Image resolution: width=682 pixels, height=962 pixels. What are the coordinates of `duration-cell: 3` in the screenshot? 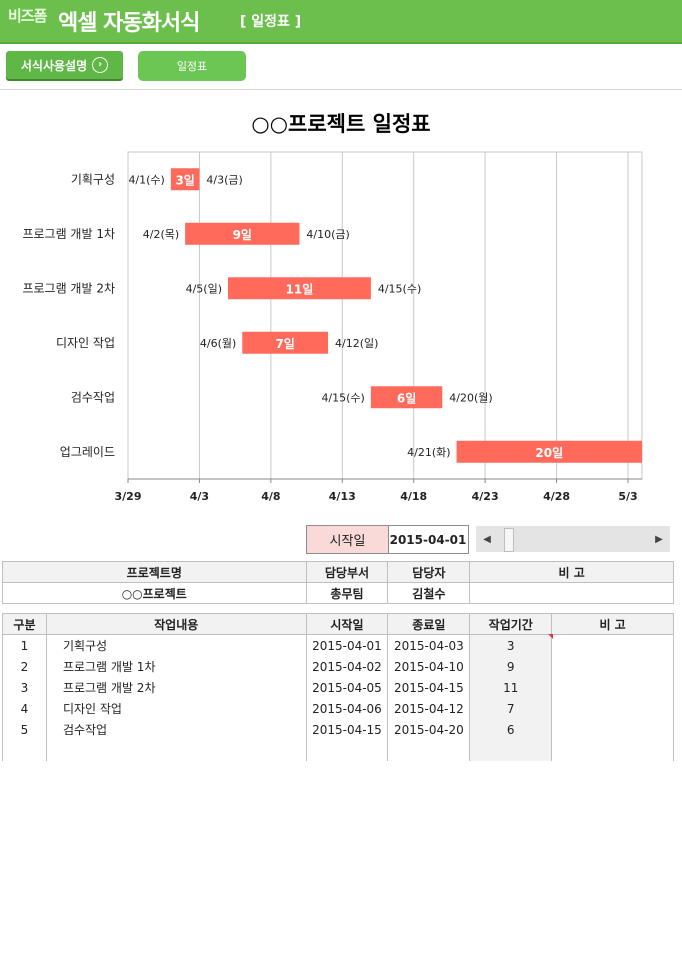 It's located at (511, 645).